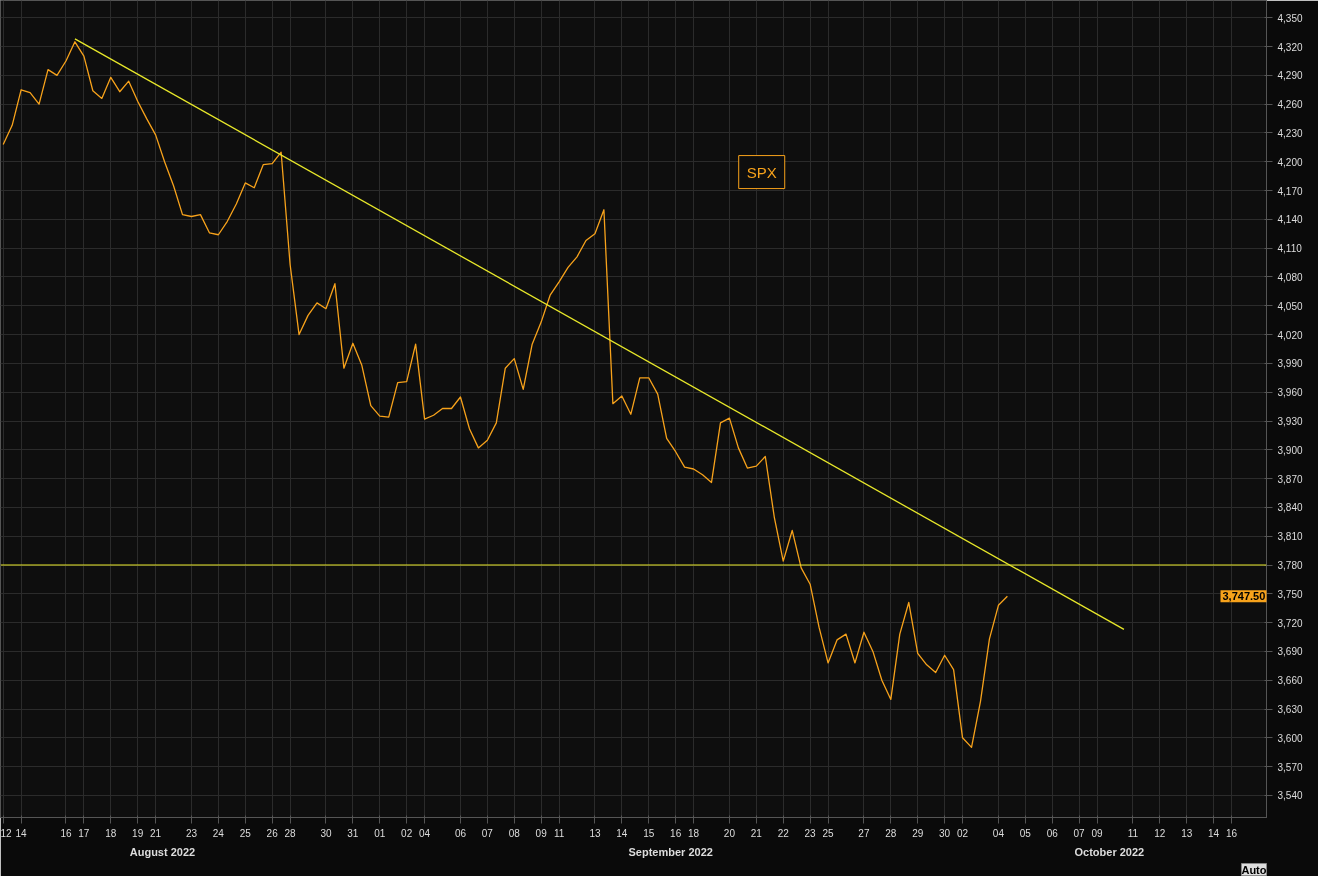 The height and width of the screenshot is (876, 1318). What do you see at coordinates (84, 833) in the screenshot?
I see `x-tick-label: 17` at bounding box center [84, 833].